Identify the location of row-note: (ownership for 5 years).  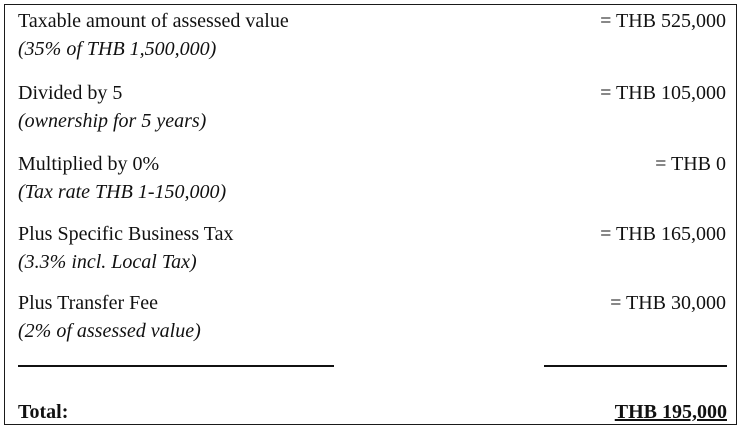
(112, 121).